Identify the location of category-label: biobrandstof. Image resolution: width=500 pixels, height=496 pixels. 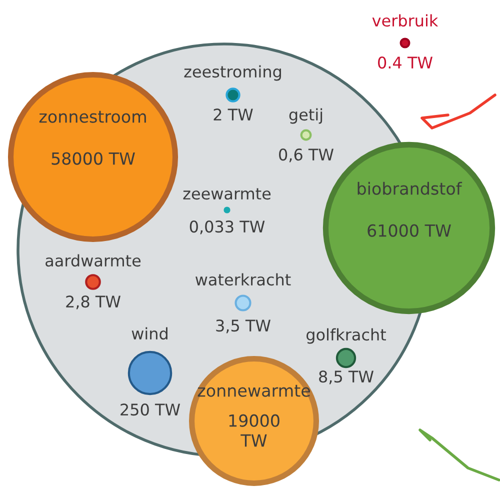
(410, 188).